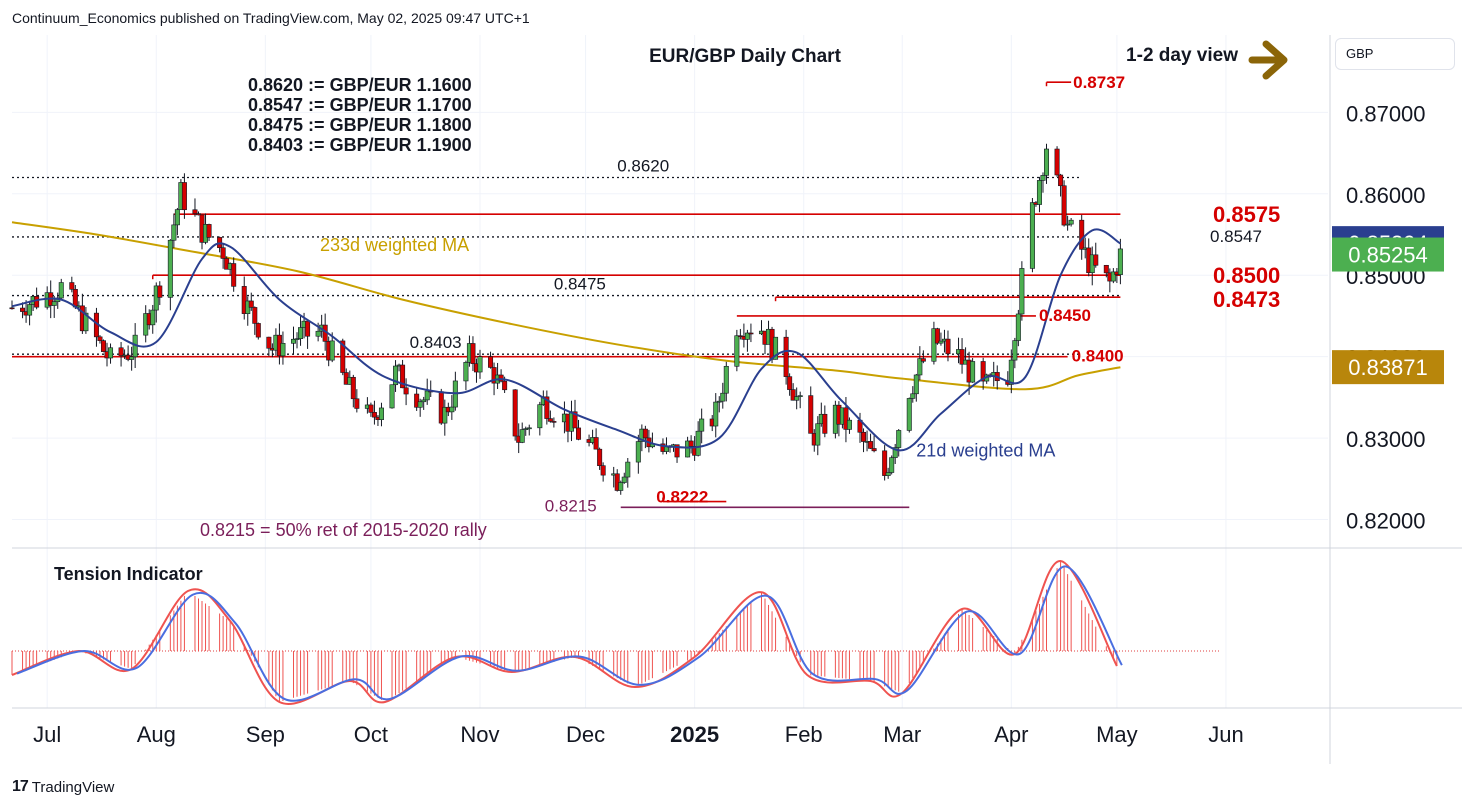 The width and height of the screenshot is (1474, 808). What do you see at coordinates (265, 734) in the screenshot?
I see `x-tick-label: Sep` at bounding box center [265, 734].